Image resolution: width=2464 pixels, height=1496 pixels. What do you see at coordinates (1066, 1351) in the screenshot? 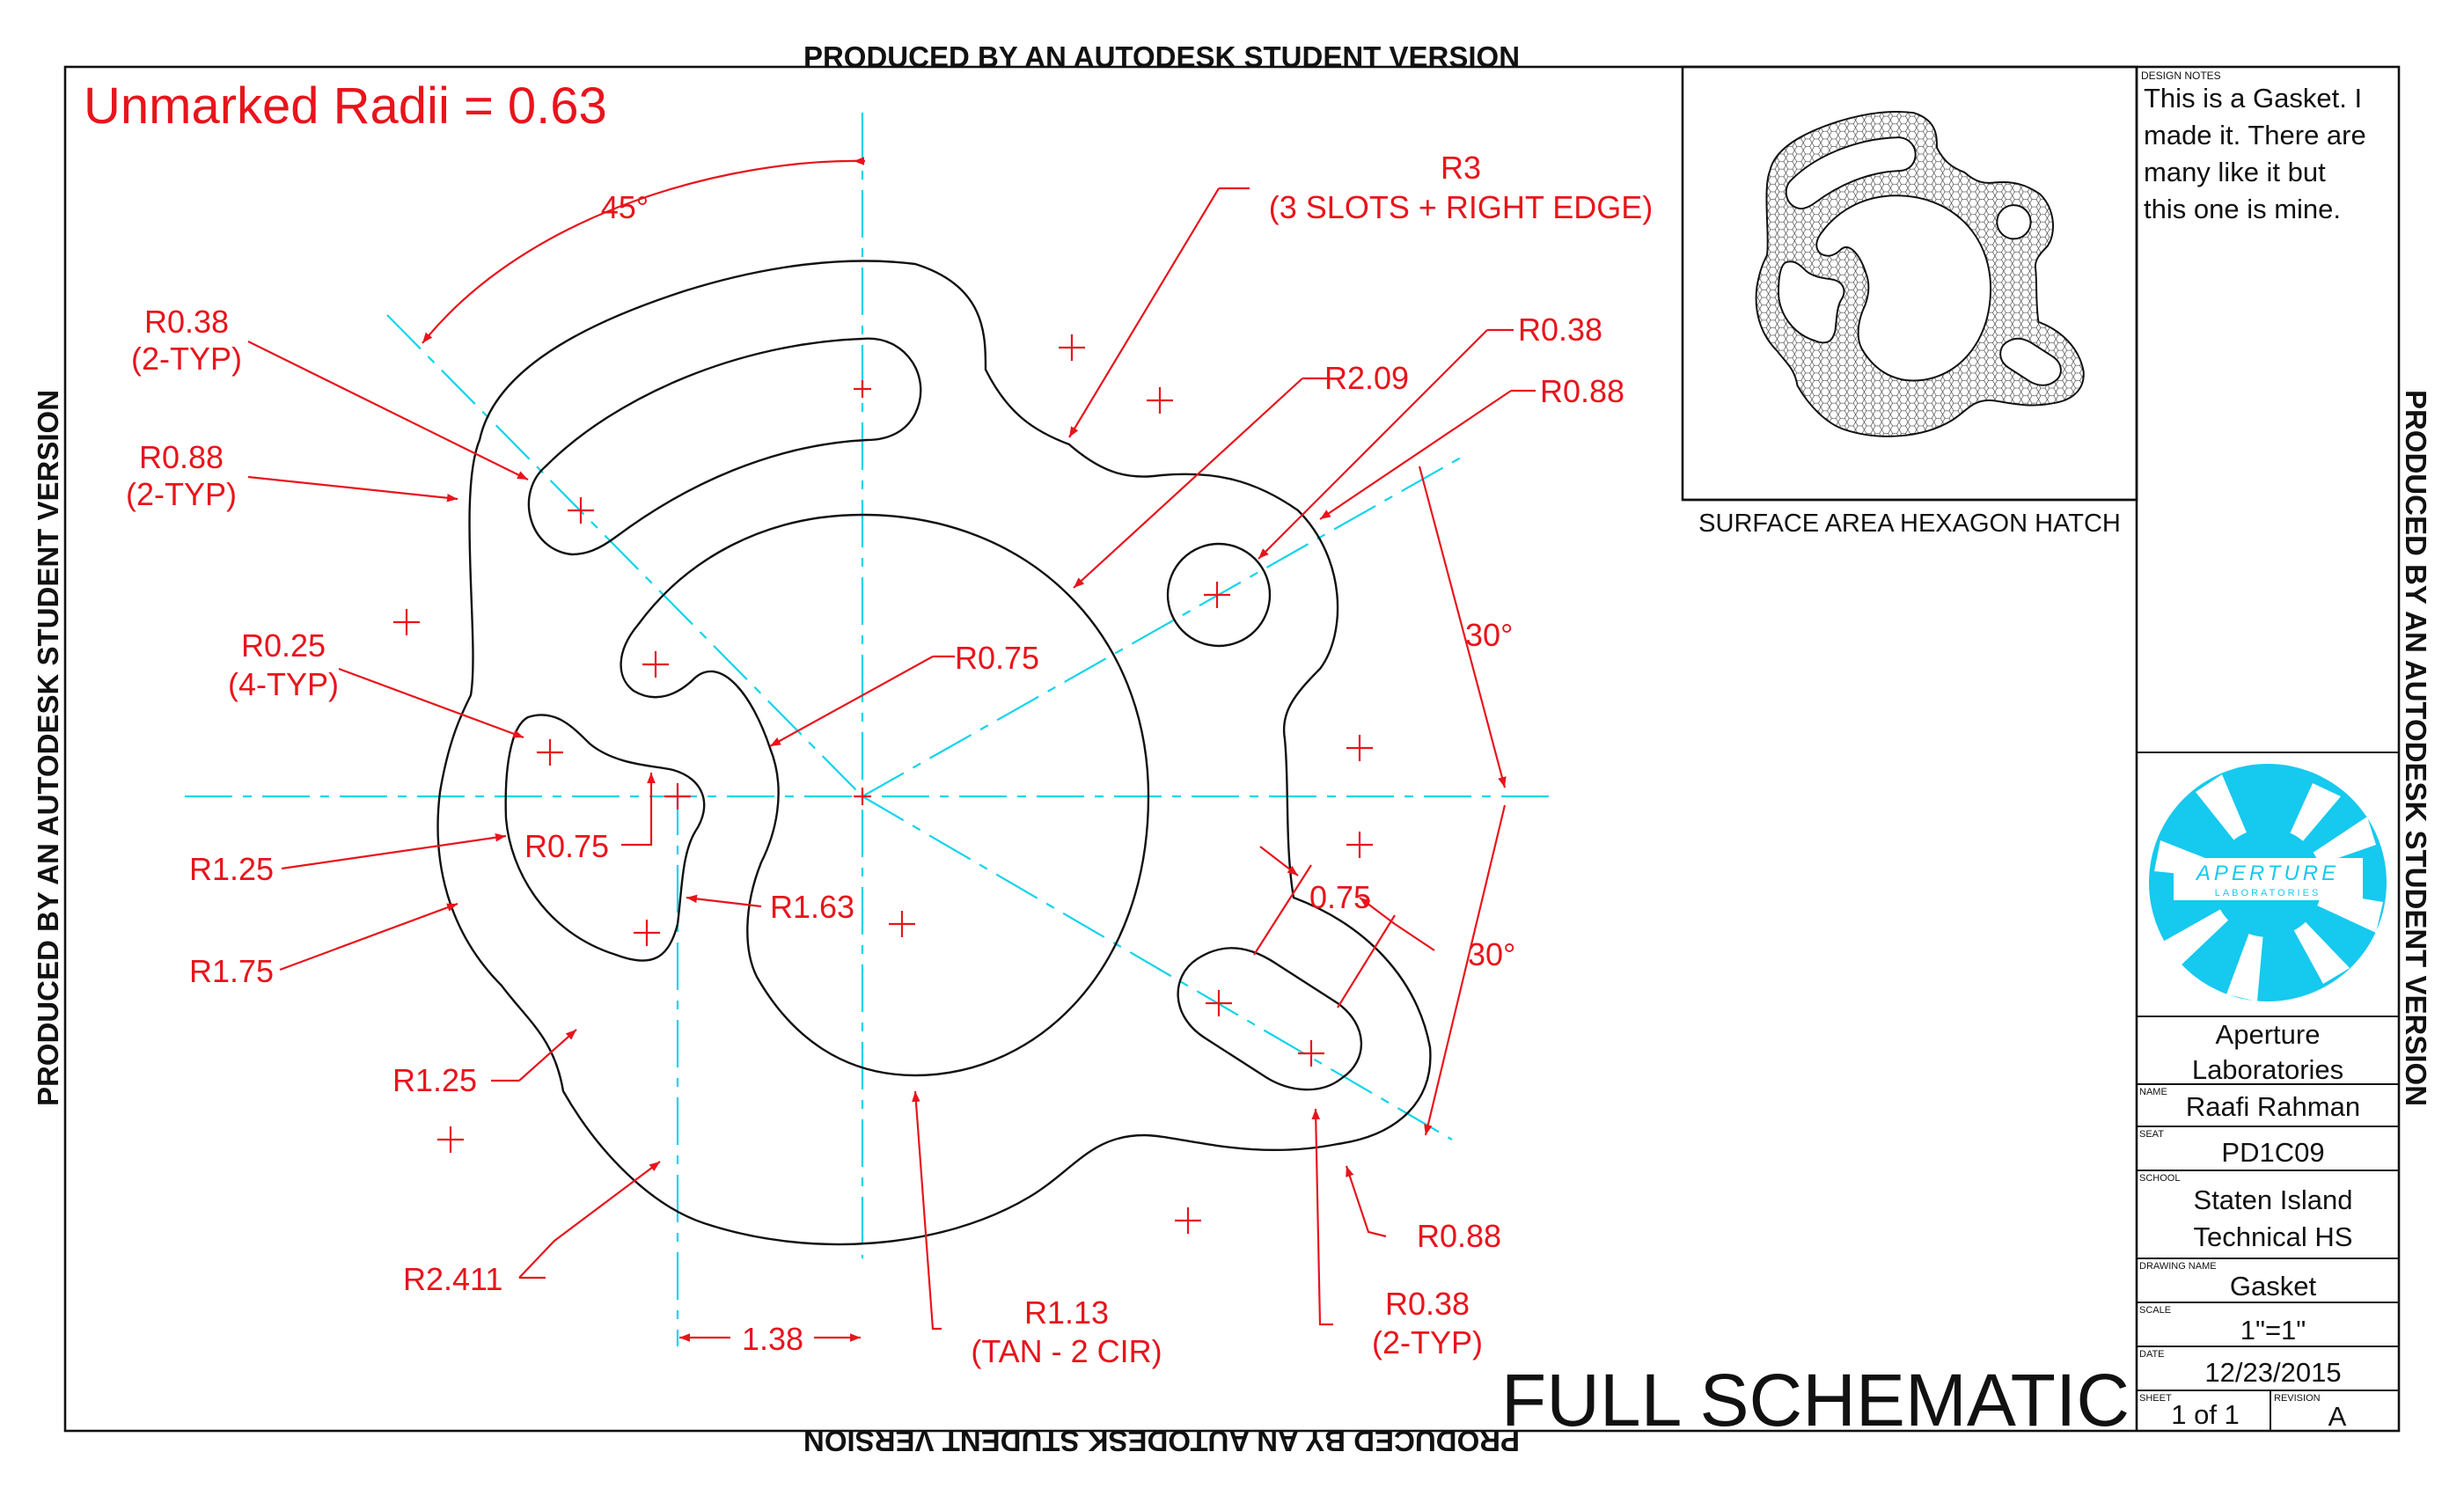
I see `dim-r113-line2: (TAN - 2 CIR)` at bounding box center [1066, 1351].